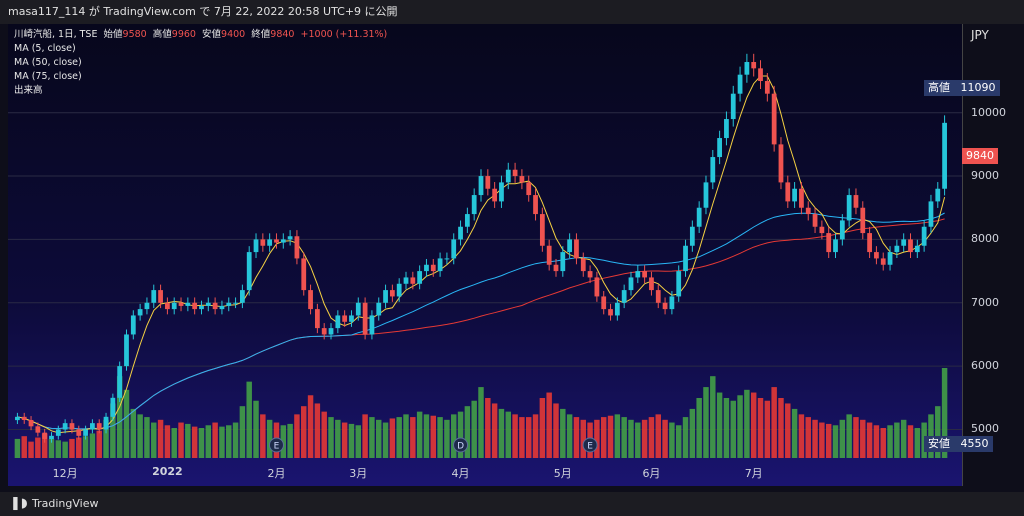 The height and width of the screenshot is (516, 1024). Describe the element at coordinates (460, 473) in the screenshot. I see `x-tick-label: 4月` at that location.